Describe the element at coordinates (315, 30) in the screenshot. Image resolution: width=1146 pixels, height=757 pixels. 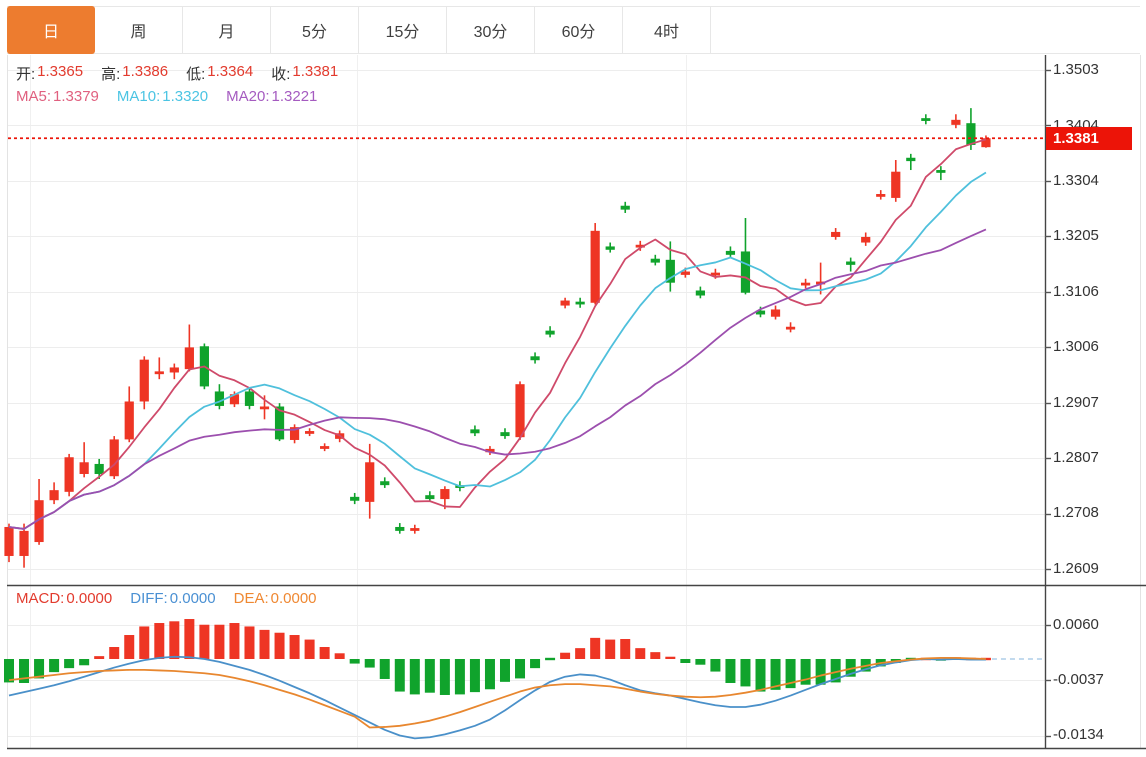
I see `tab-5min: 5分` at that location.